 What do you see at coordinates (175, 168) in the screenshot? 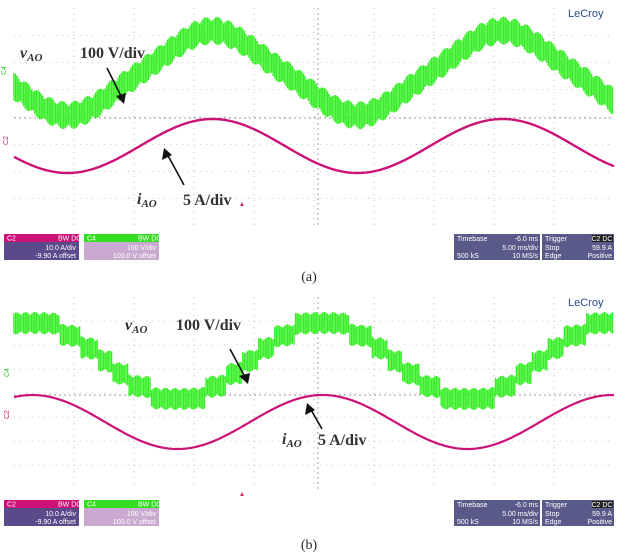
I see `current-arrow` at bounding box center [175, 168].